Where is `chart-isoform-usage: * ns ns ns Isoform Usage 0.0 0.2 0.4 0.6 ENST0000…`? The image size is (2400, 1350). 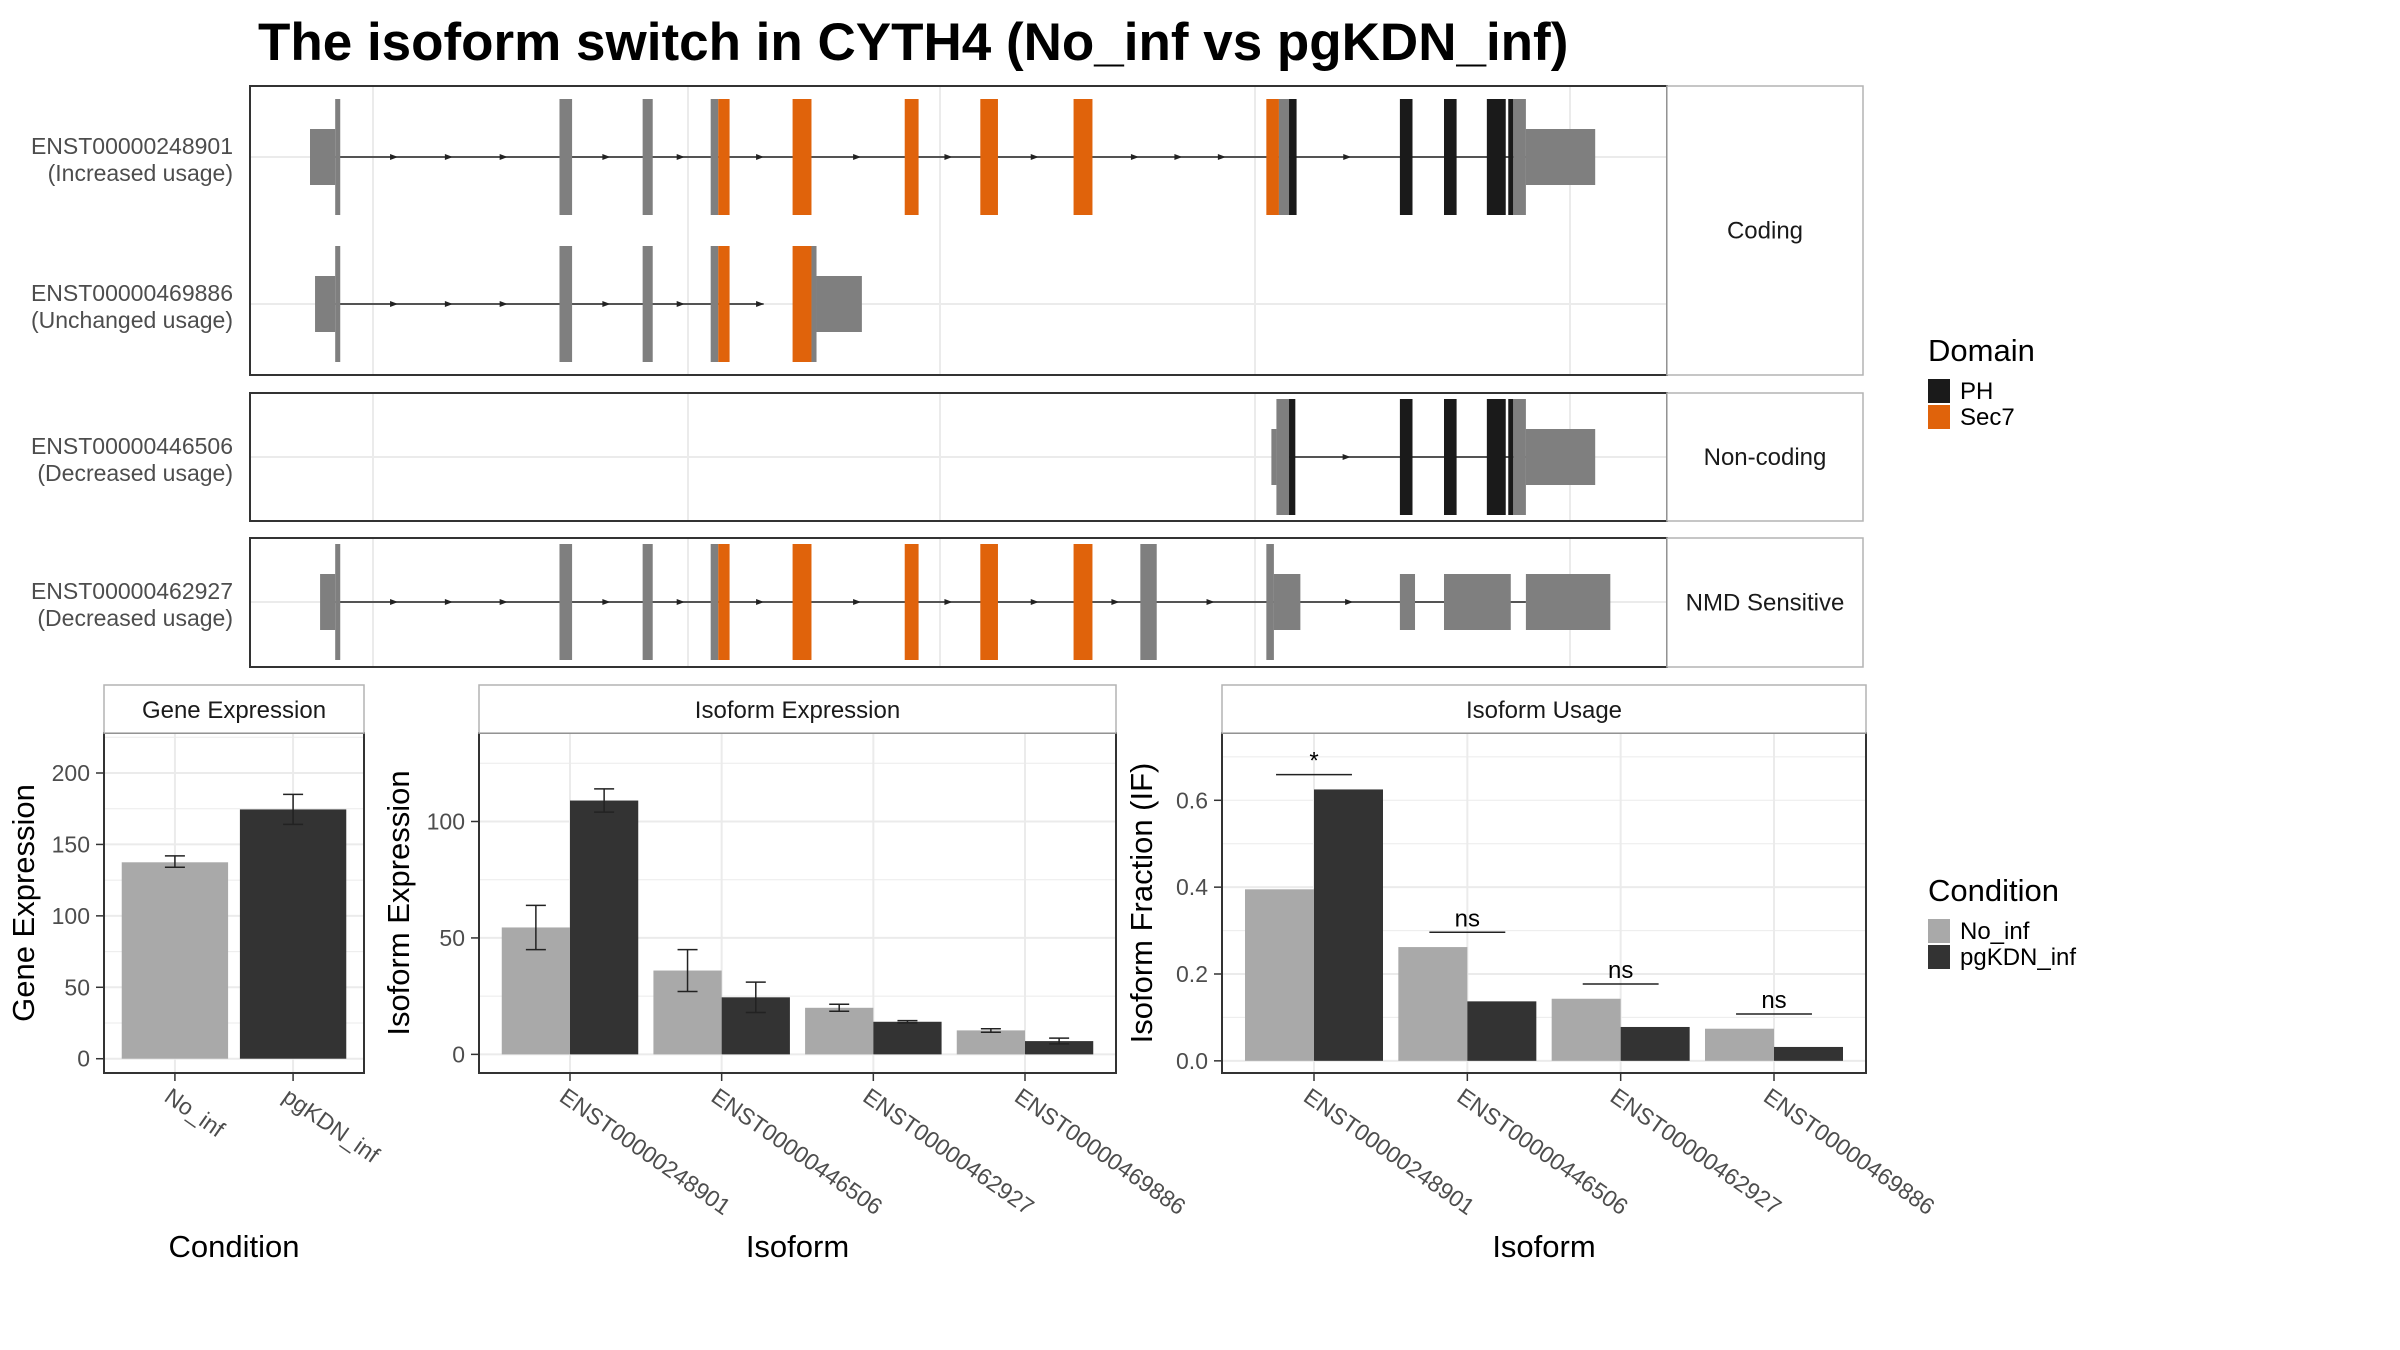 chart-isoform-usage: * ns ns ns Isoform Usage 0.0 0.2 0.4 0.6 ENST0000… is located at coordinates (1532, 974).